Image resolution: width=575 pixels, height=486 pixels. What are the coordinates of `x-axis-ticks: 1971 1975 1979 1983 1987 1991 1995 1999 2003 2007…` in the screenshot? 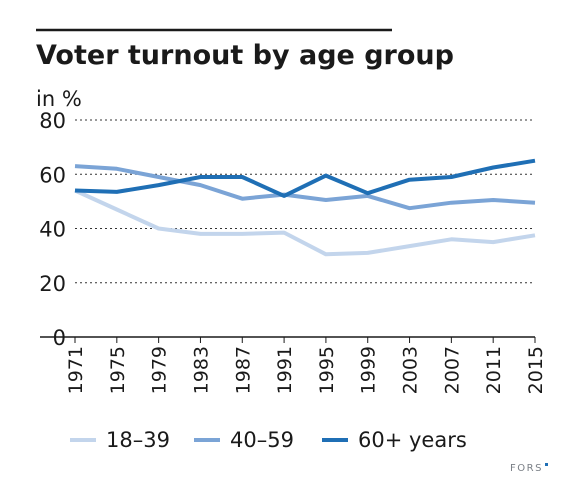 It's located at (306, 365).